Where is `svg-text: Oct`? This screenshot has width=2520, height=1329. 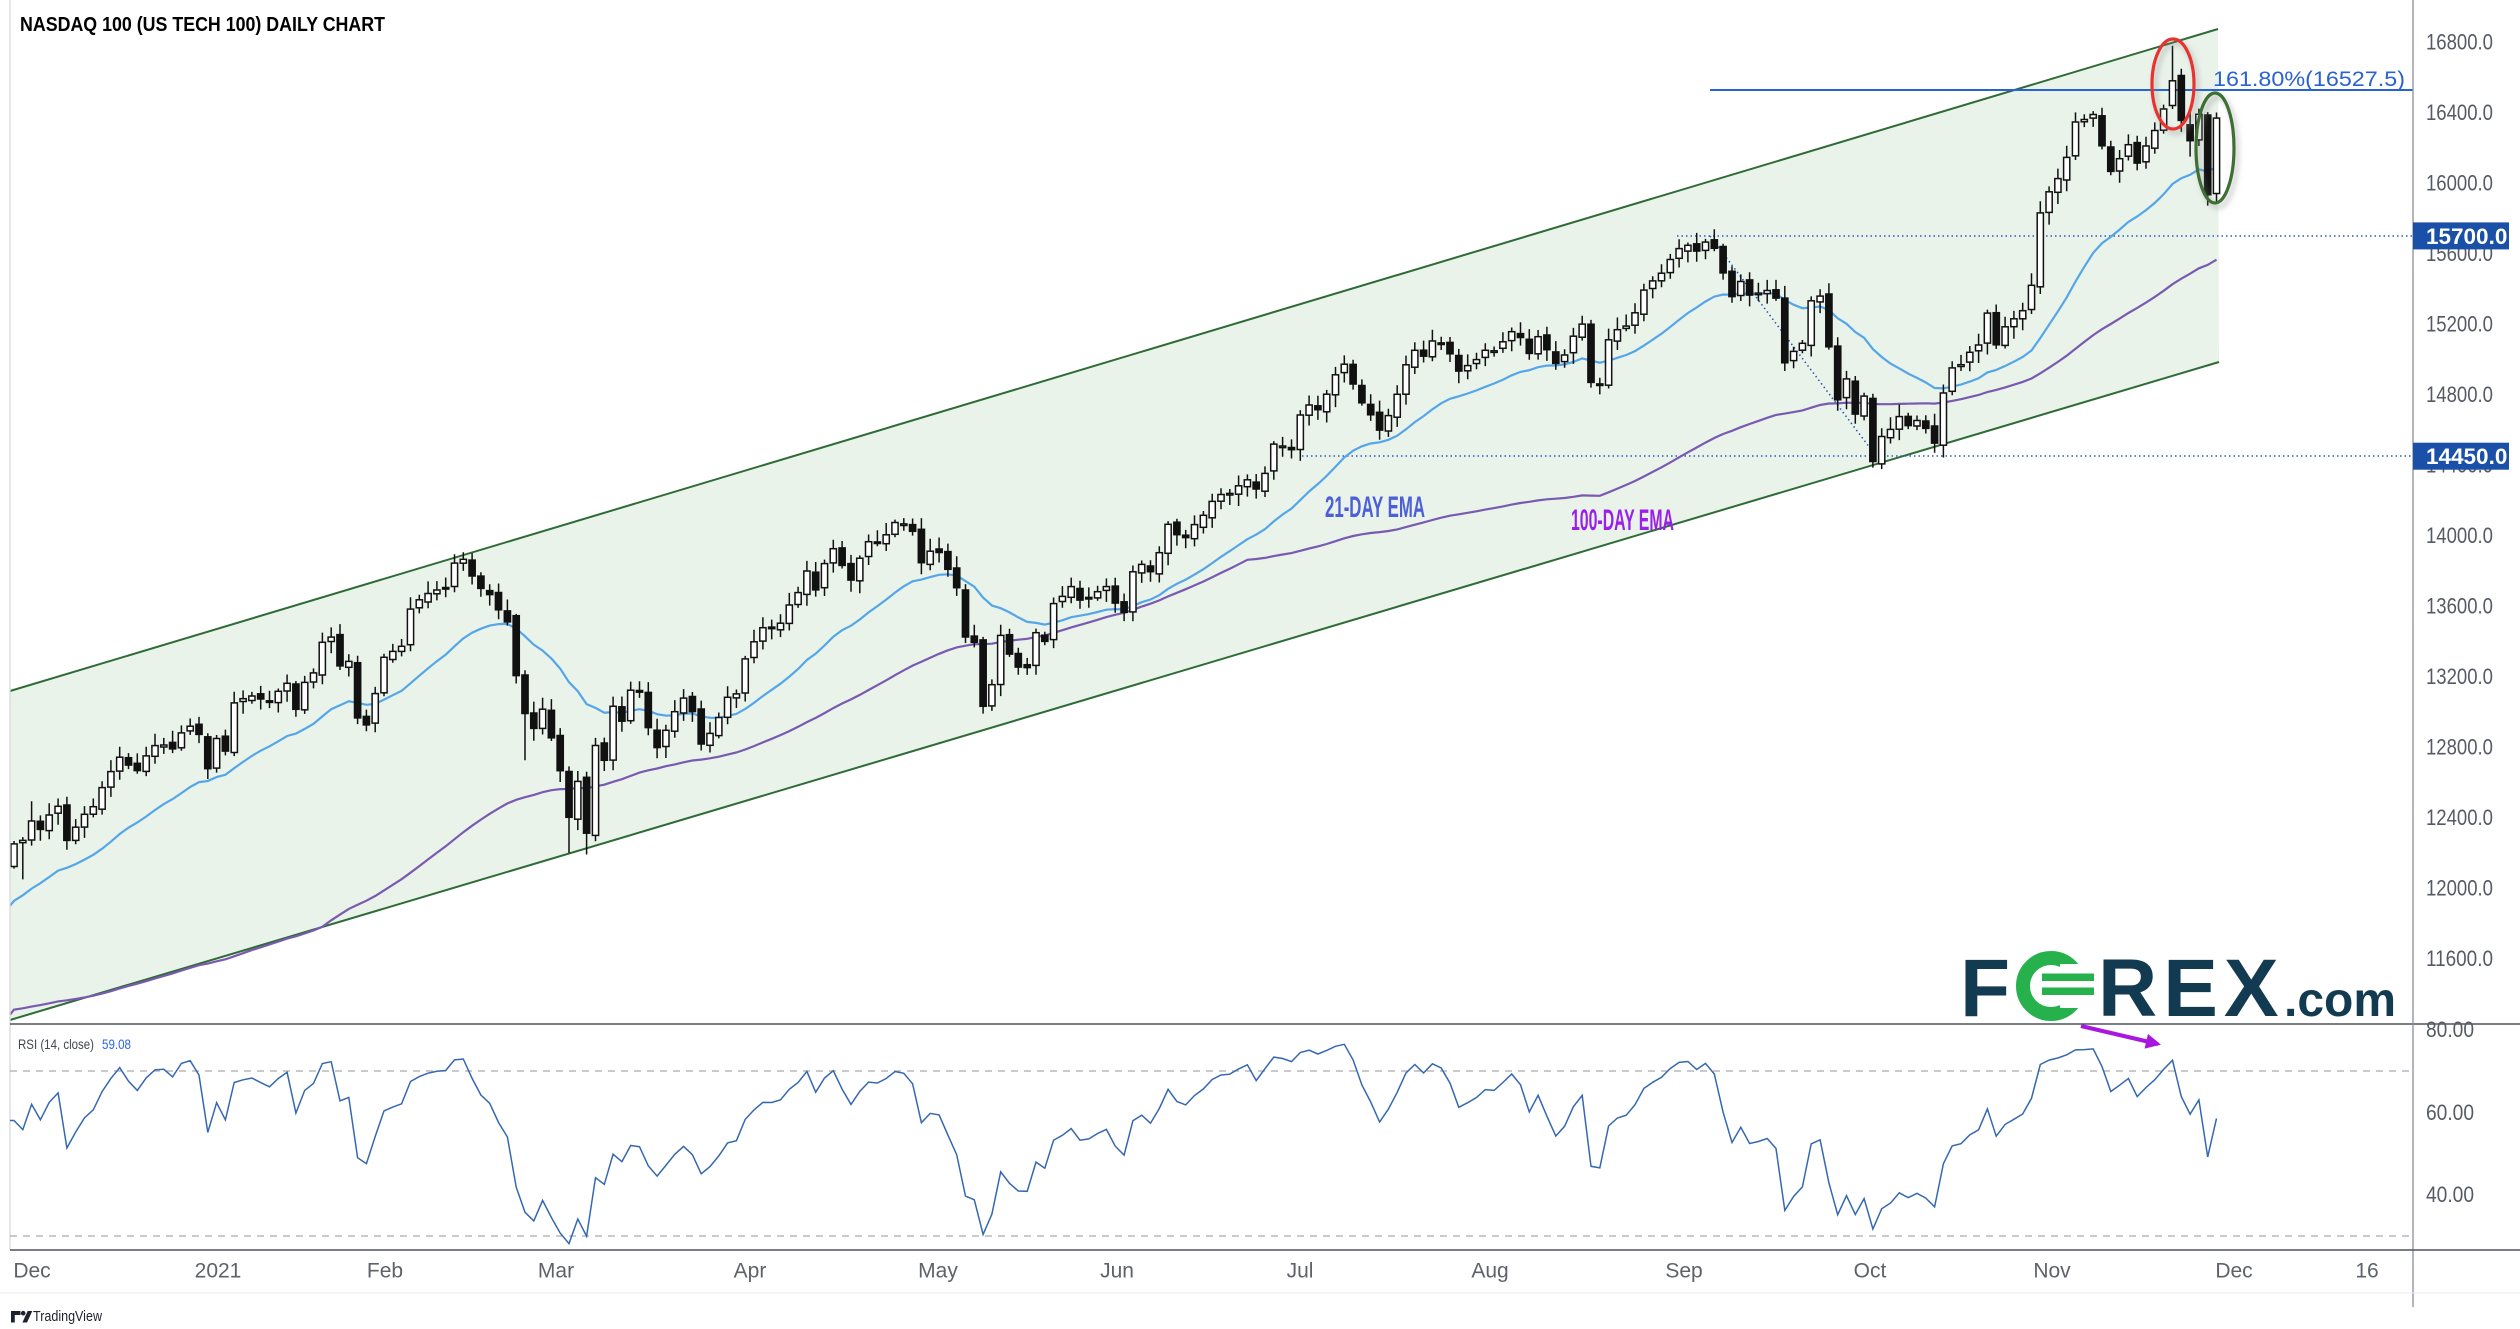 svg-text: Oct is located at coordinates (1870, 1271).